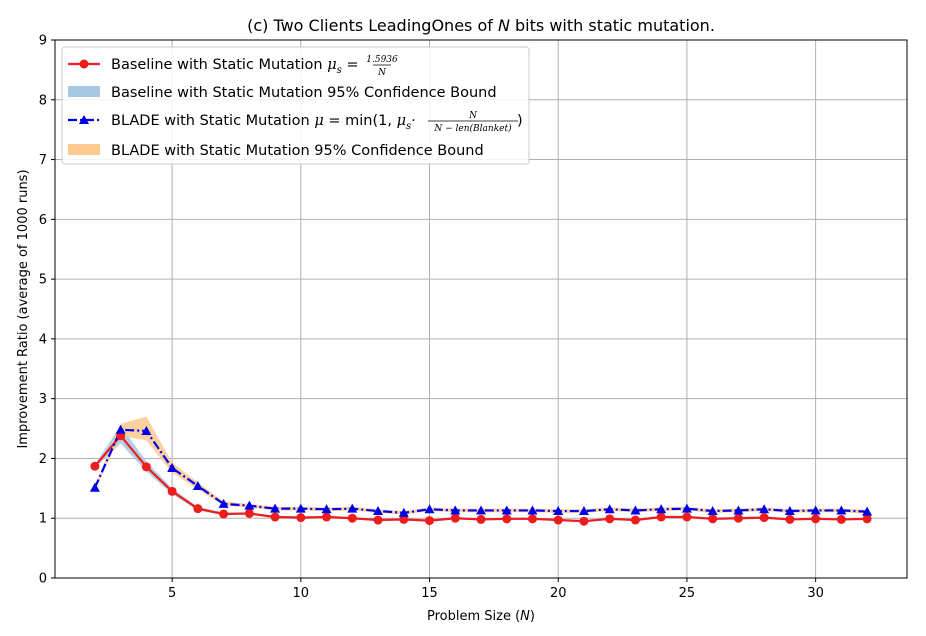 The image size is (926, 636). I want to click on x-tick-label: 5, so click(172, 593).